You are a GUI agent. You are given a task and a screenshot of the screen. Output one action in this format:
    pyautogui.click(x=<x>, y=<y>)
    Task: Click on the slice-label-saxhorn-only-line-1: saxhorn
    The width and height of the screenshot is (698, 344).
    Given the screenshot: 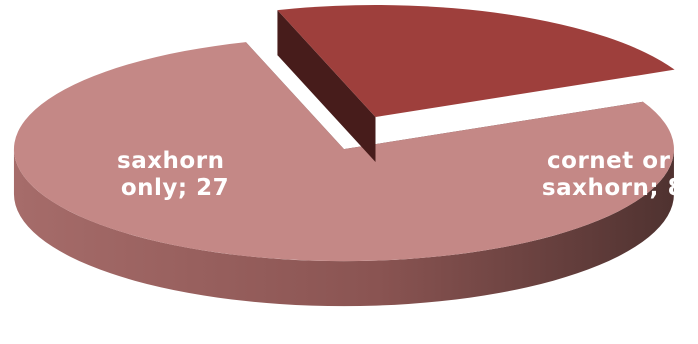 What is the action you would take?
    pyautogui.click(x=170, y=161)
    